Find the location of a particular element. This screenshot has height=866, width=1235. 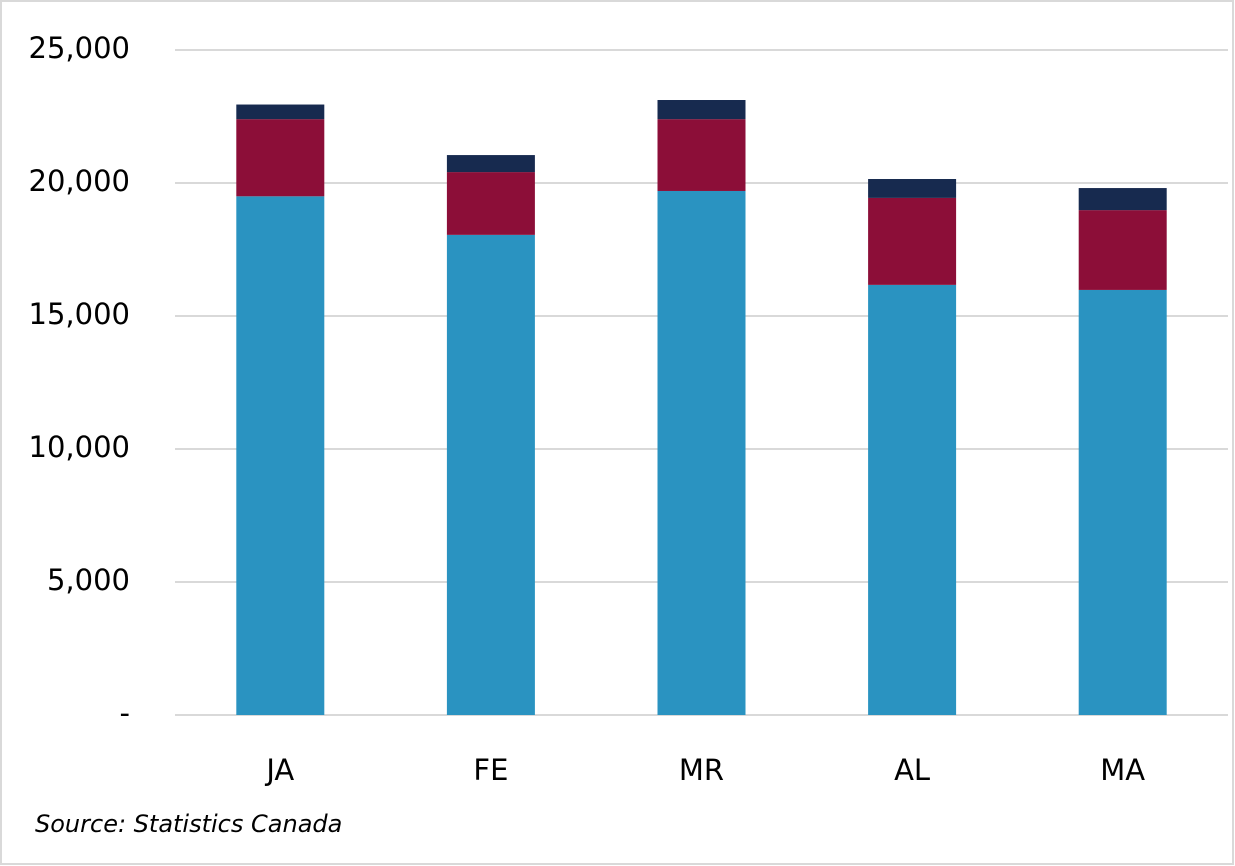

y-tick-label: 5,000 is located at coordinates (88, 580).